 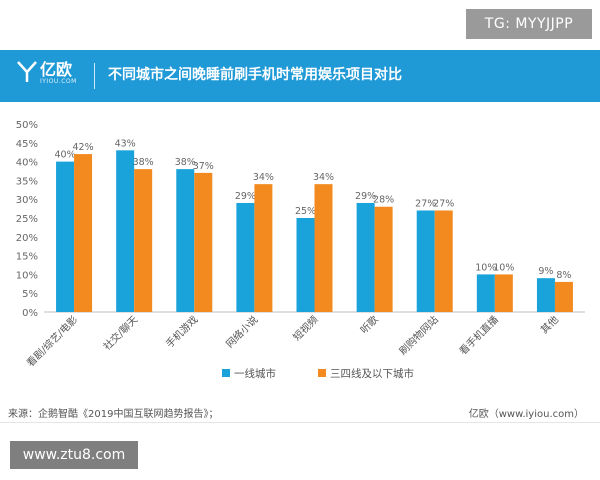 What do you see at coordinates (58, 81) in the screenshot?
I see `brand-sub: IYIOU.COM` at bounding box center [58, 81].